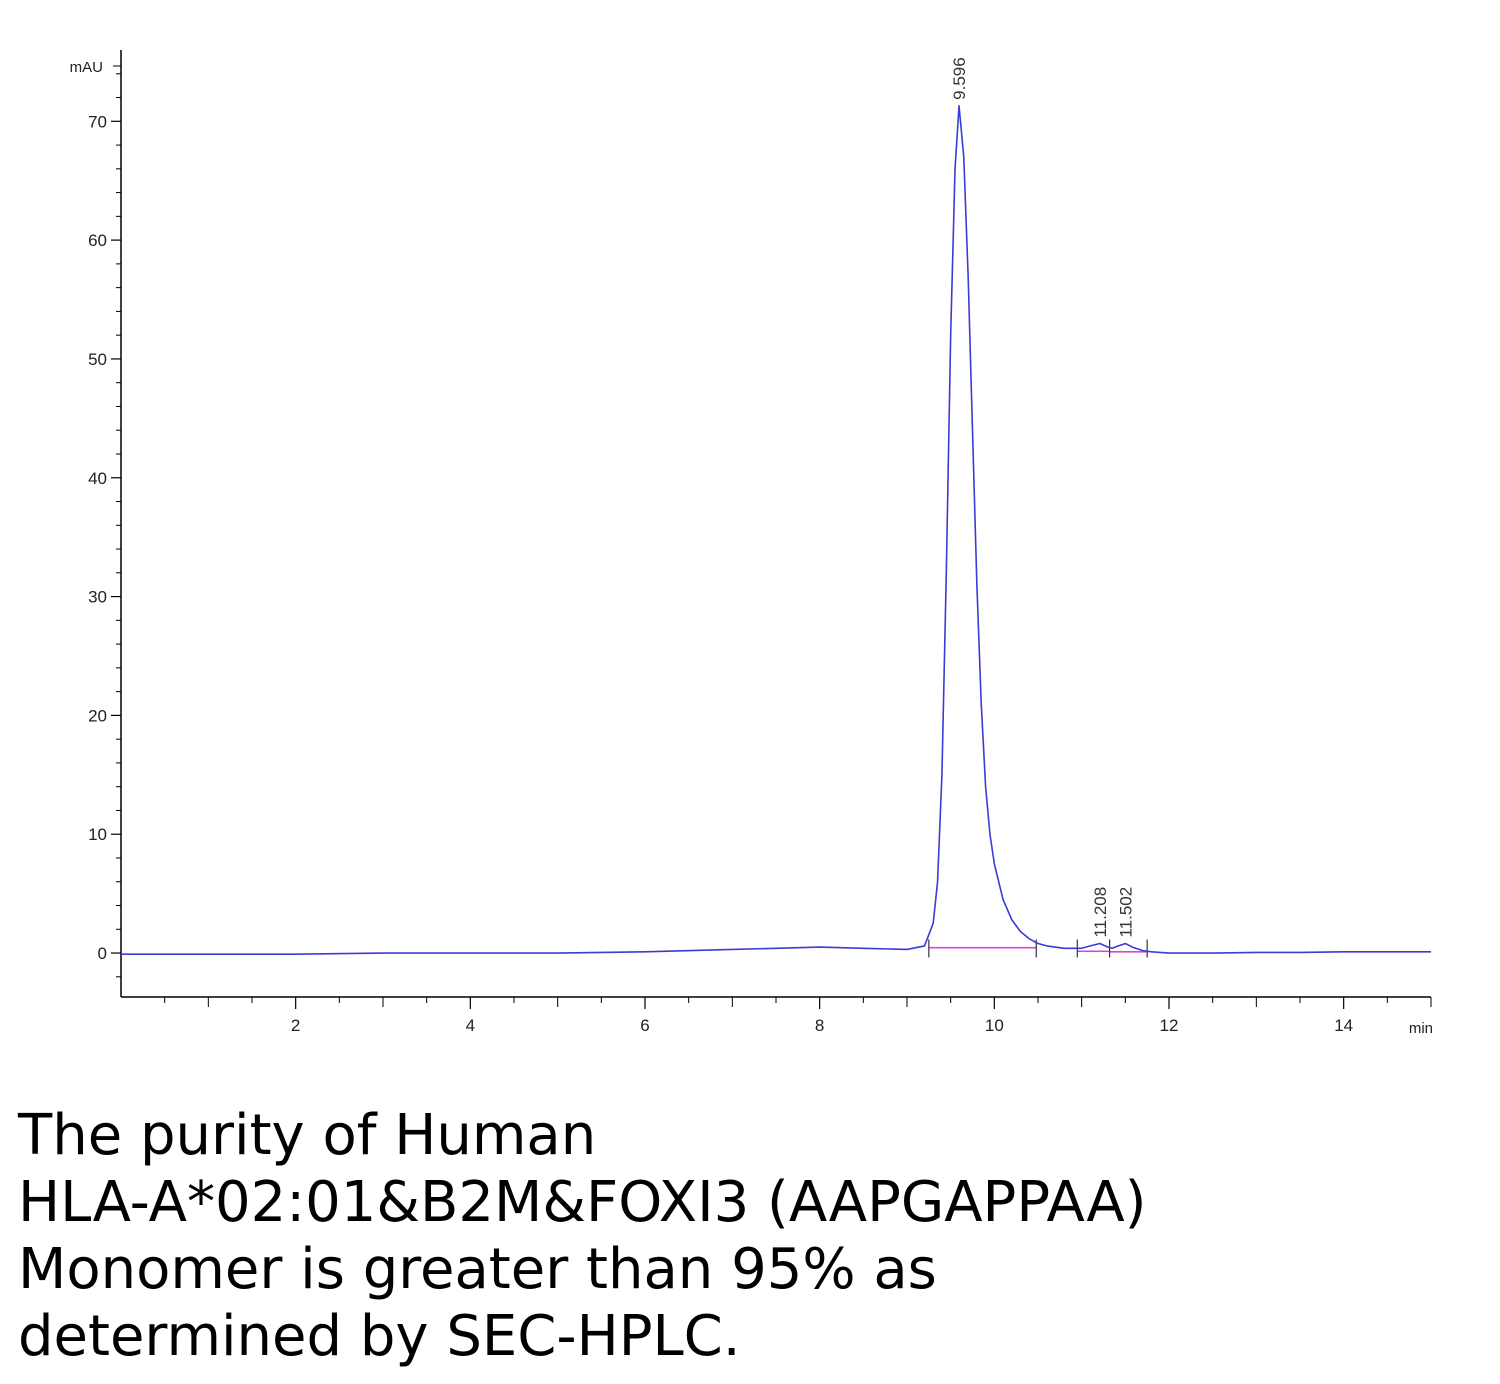 This screenshot has width=1500, height=1384. Describe the element at coordinates (97, 478) in the screenshot. I see `y-tick-label: 40` at that location.